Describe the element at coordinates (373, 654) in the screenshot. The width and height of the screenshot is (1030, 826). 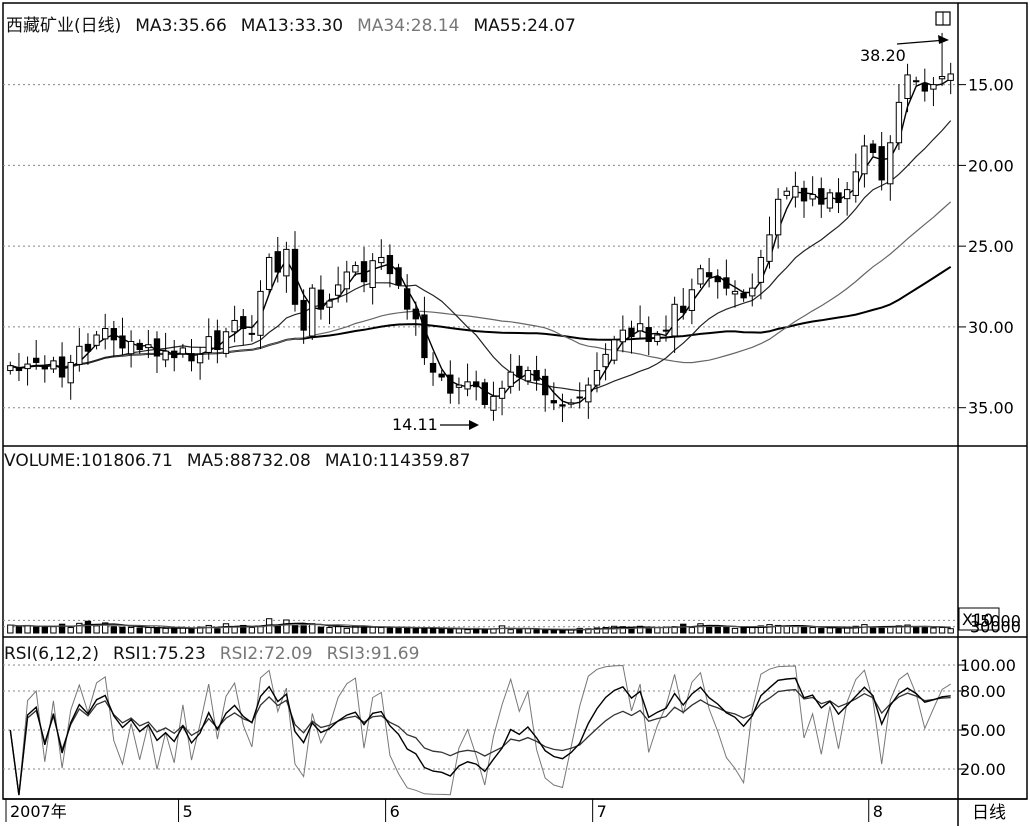
I see `rsi3-legend: RSI3:91.69` at that location.